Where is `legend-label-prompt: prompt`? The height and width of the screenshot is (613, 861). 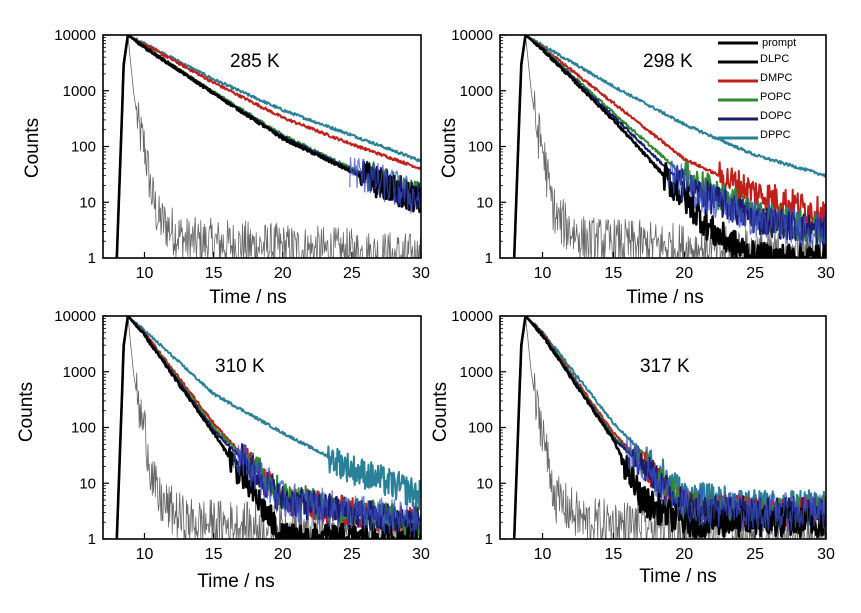
legend-label-prompt: prompt is located at coordinates (779, 43).